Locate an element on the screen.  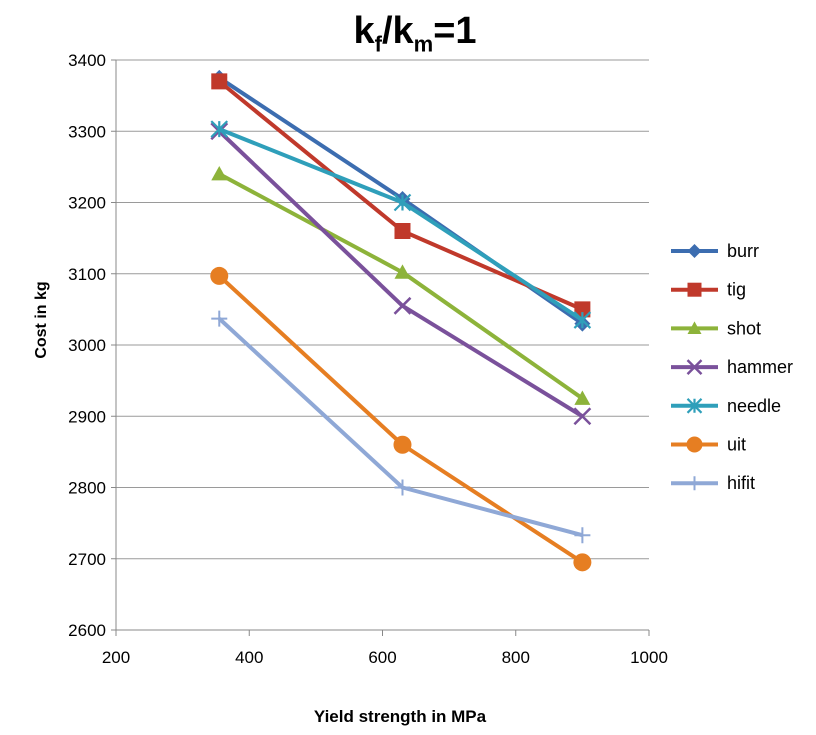
x-tick-label: 800 is located at coordinates (516, 657).